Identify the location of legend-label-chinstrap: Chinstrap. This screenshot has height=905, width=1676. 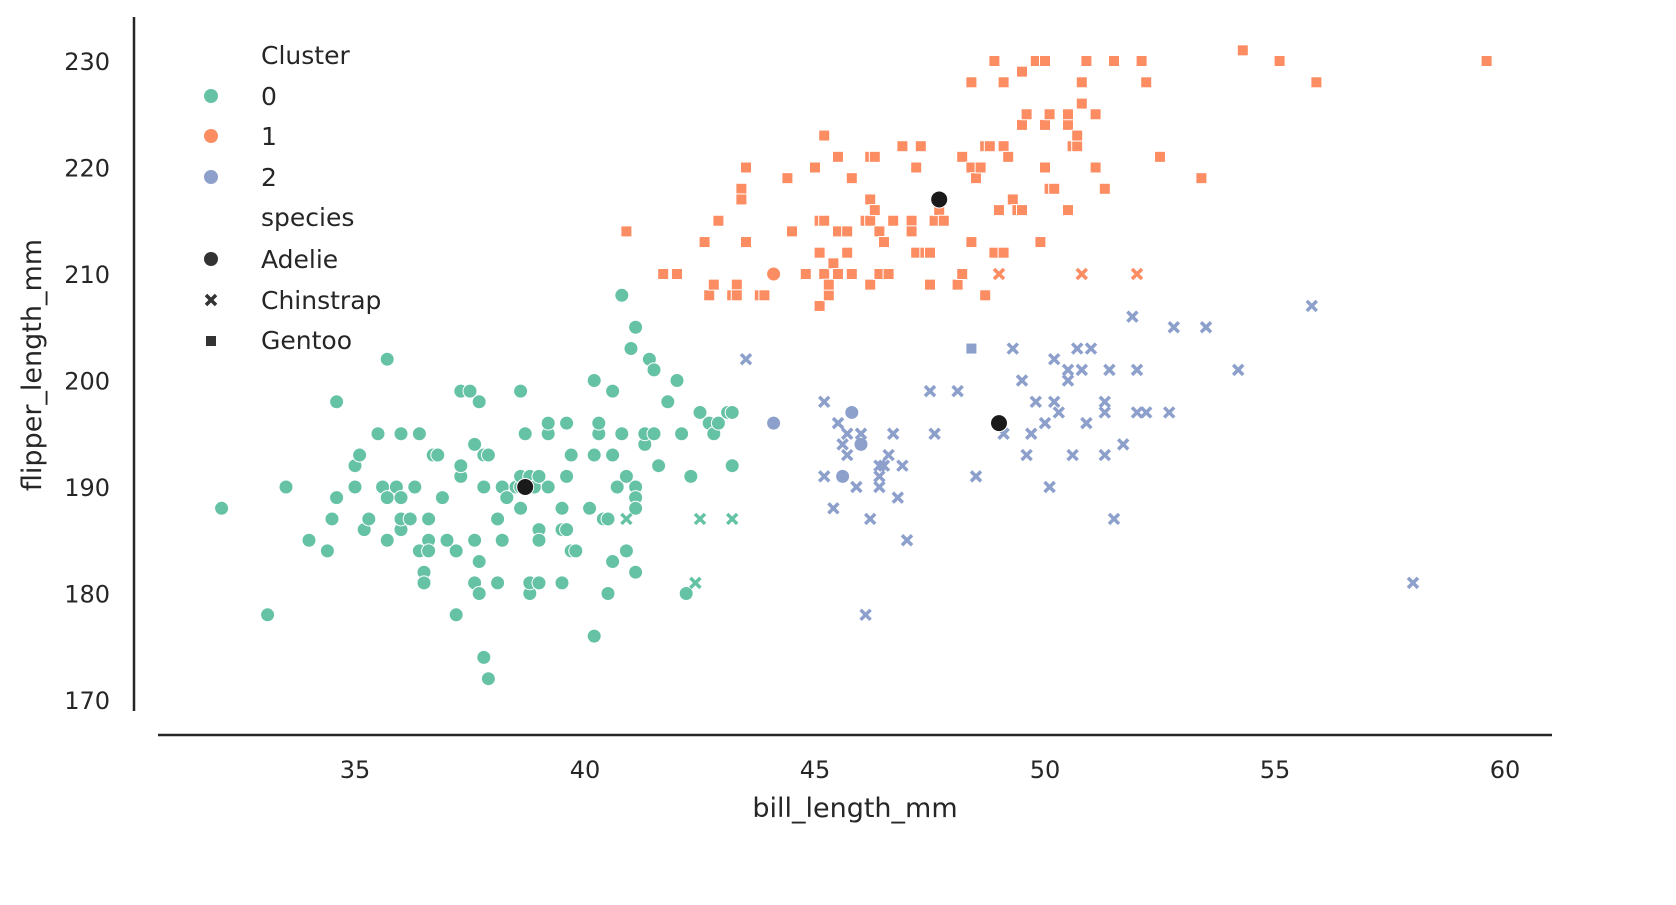
(321, 300).